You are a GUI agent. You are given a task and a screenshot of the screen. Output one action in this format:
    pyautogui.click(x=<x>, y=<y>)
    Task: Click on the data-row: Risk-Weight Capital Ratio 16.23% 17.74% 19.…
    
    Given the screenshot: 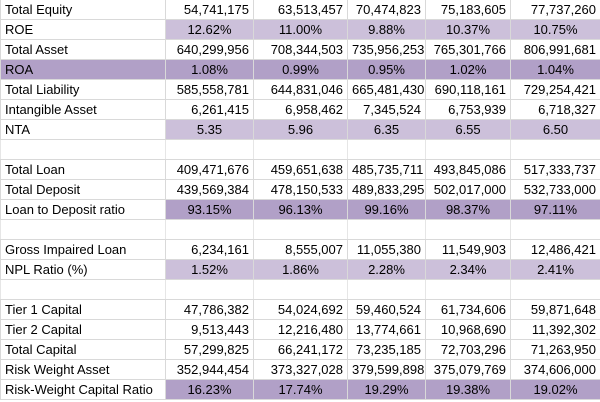 What is the action you would take?
    pyautogui.click(x=300, y=389)
    